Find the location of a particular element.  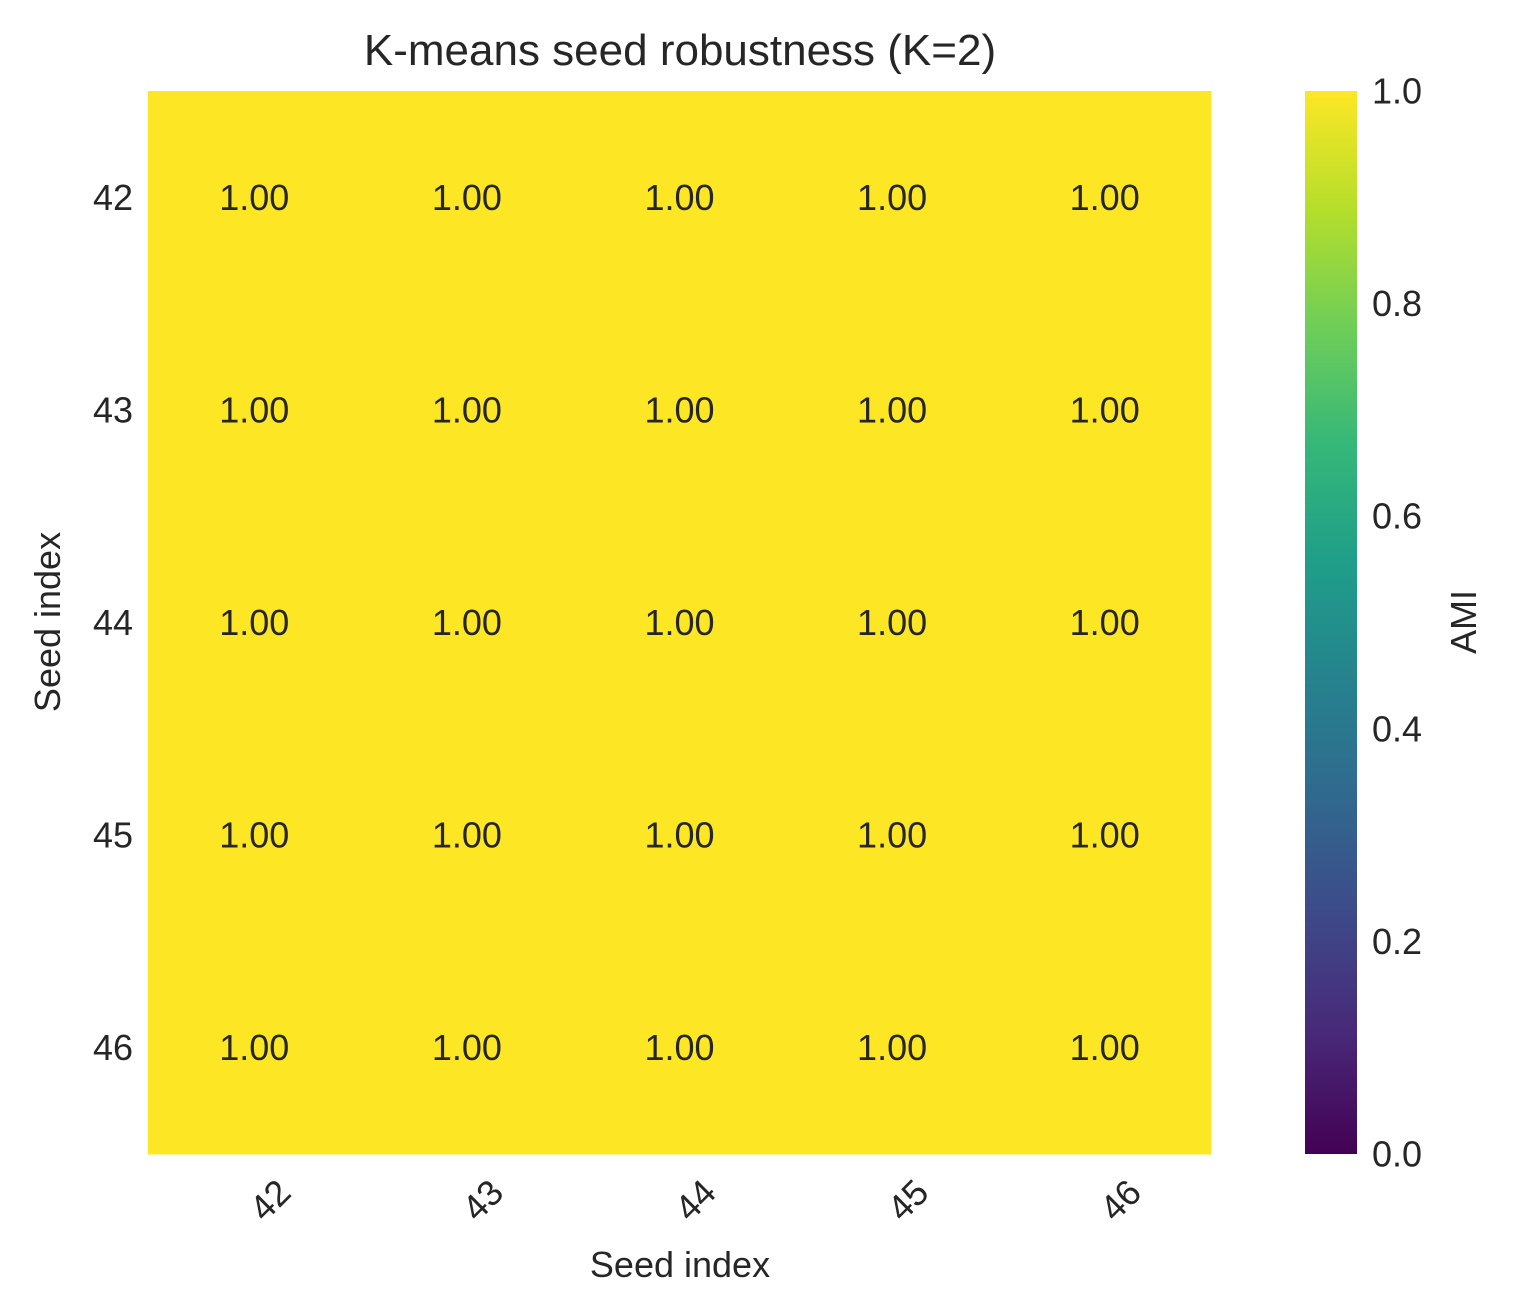

x-tick-label: 44 is located at coordinates (695, 1199).